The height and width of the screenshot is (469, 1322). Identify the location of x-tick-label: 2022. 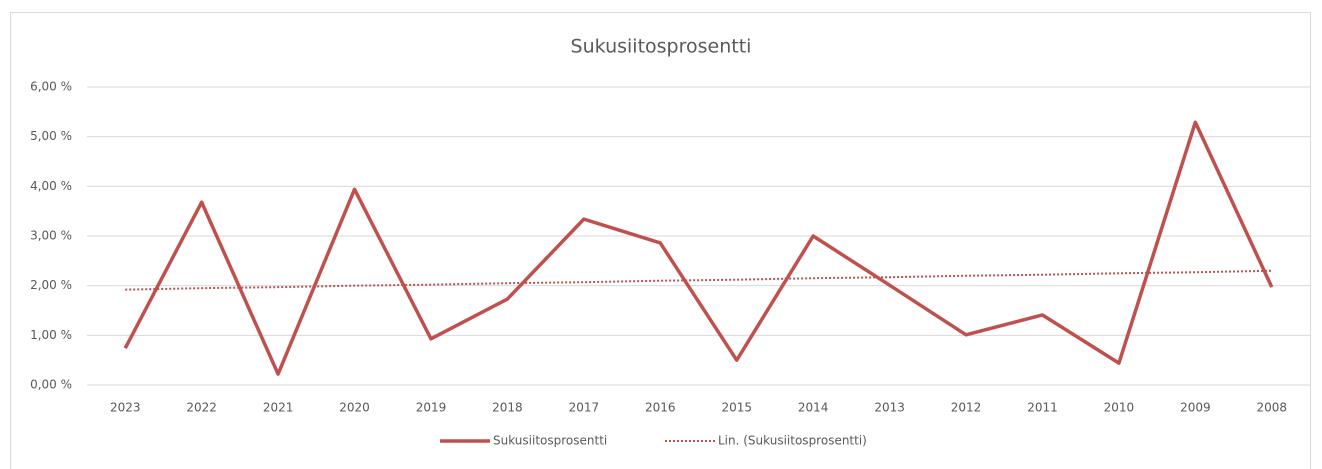
(201, 408).